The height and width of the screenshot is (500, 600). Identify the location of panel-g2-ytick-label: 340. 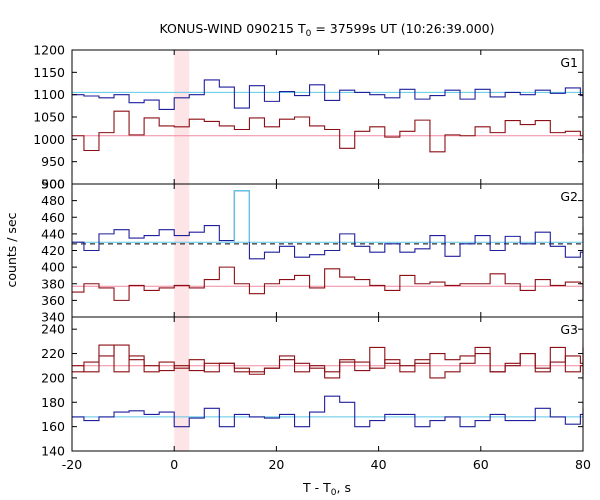
(53, 317).